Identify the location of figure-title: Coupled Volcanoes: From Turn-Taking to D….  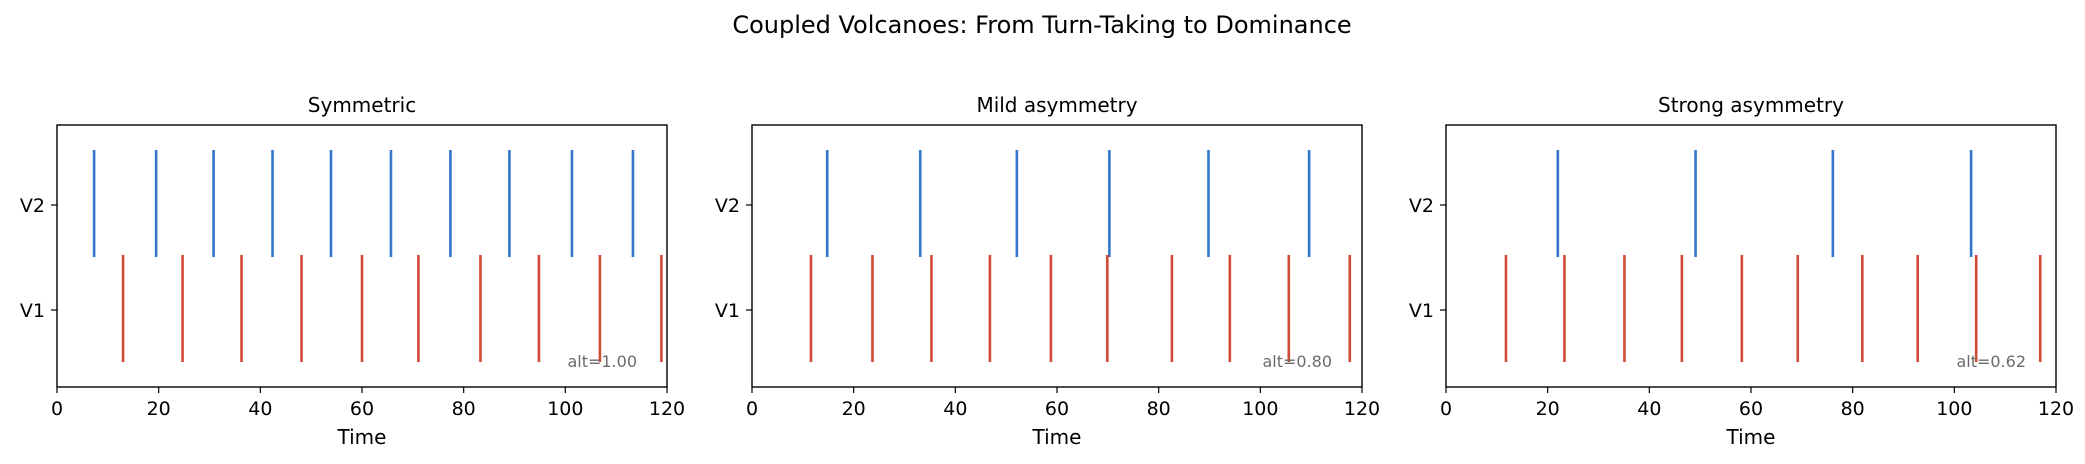
(1041, 25).